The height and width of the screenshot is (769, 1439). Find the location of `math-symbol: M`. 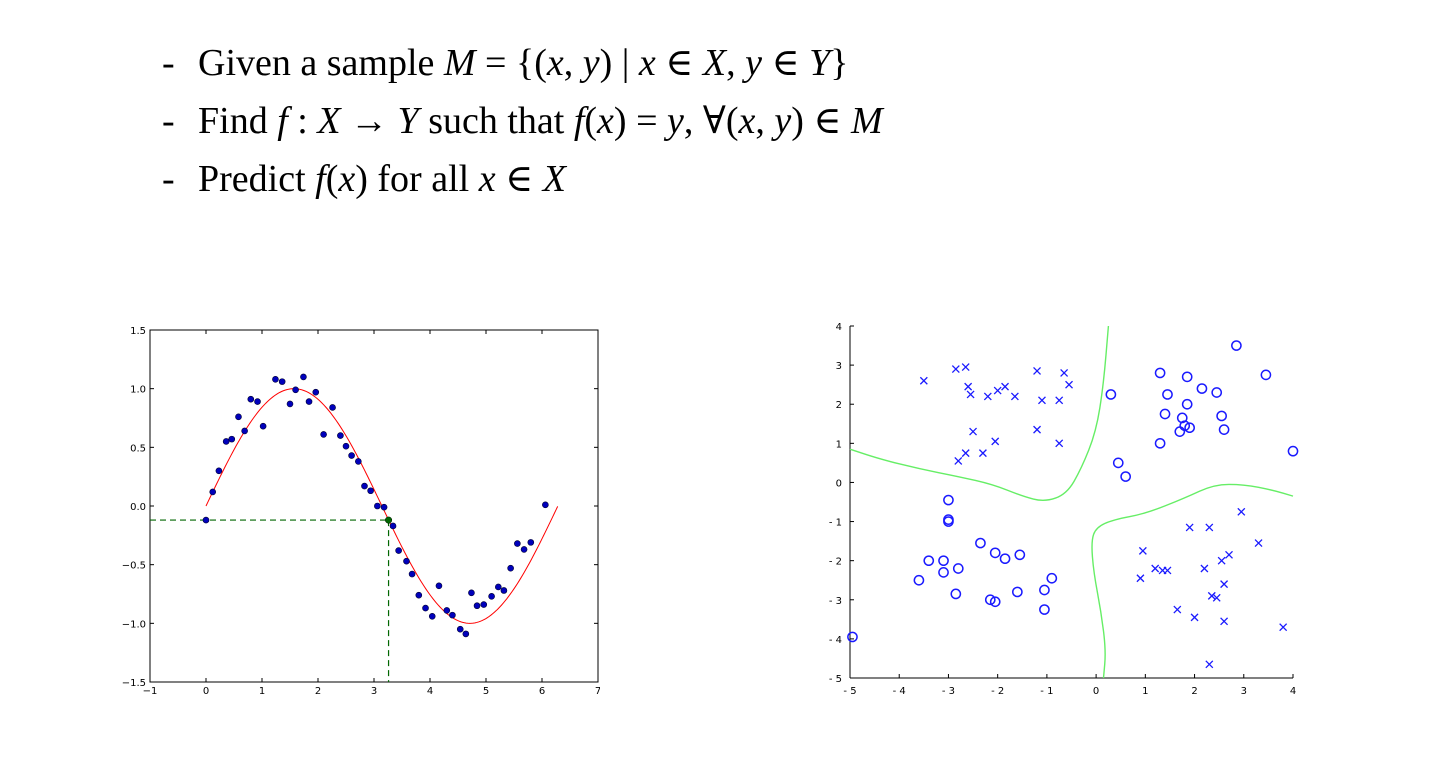

math-symbol: M is located at coordinates (459, 63).